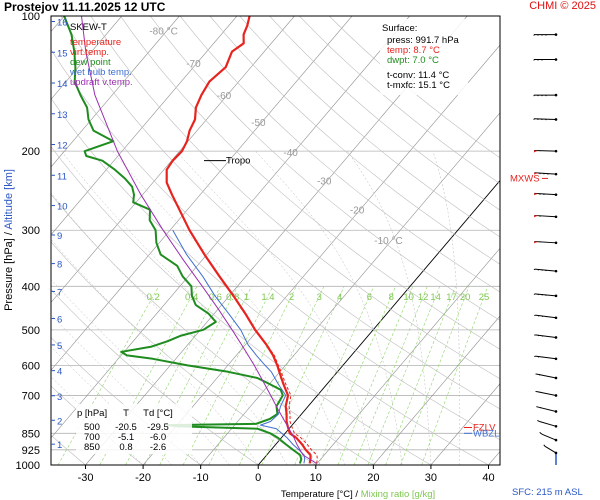  I want to click on table-header: Td [°C], so click(158, 413).